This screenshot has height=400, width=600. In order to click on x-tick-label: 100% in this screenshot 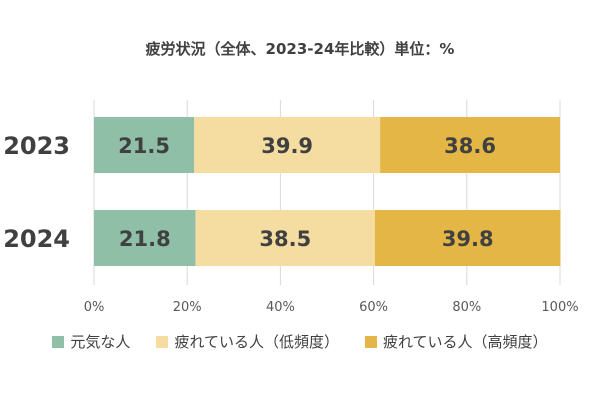, I will do `click(559, 307)`.